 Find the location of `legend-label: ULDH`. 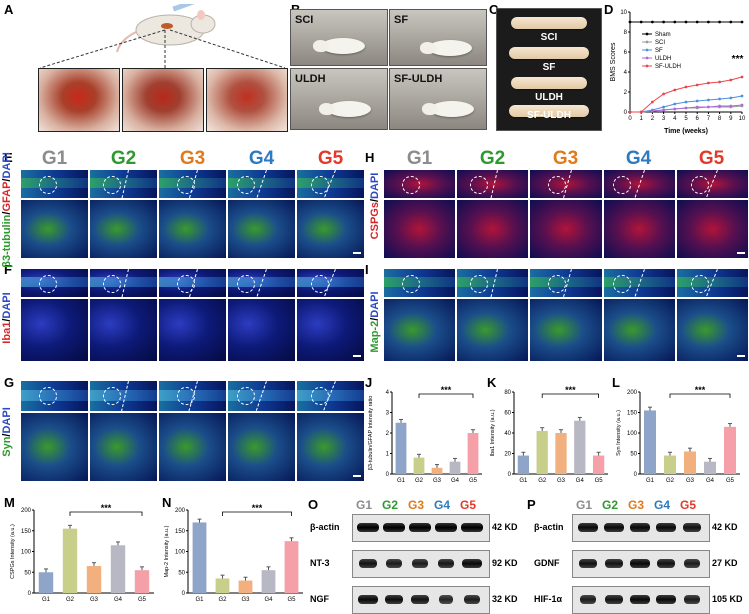

legend-label: ULDH is located at coordinates (663, 59).